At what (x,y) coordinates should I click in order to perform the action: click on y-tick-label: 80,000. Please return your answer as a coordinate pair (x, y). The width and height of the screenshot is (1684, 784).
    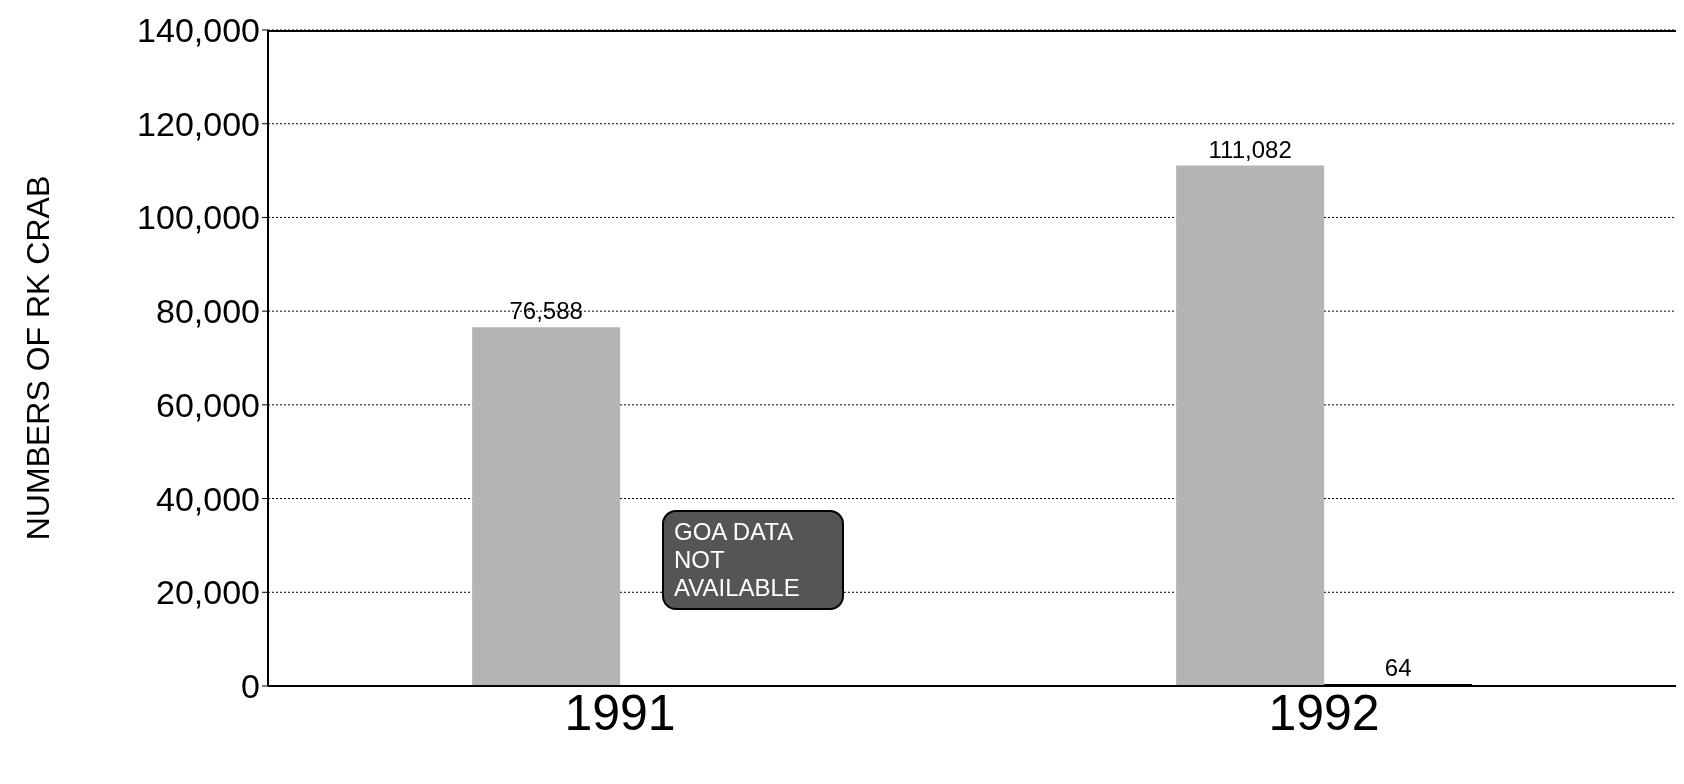
    Looking at the image, I should click on (208, 311).